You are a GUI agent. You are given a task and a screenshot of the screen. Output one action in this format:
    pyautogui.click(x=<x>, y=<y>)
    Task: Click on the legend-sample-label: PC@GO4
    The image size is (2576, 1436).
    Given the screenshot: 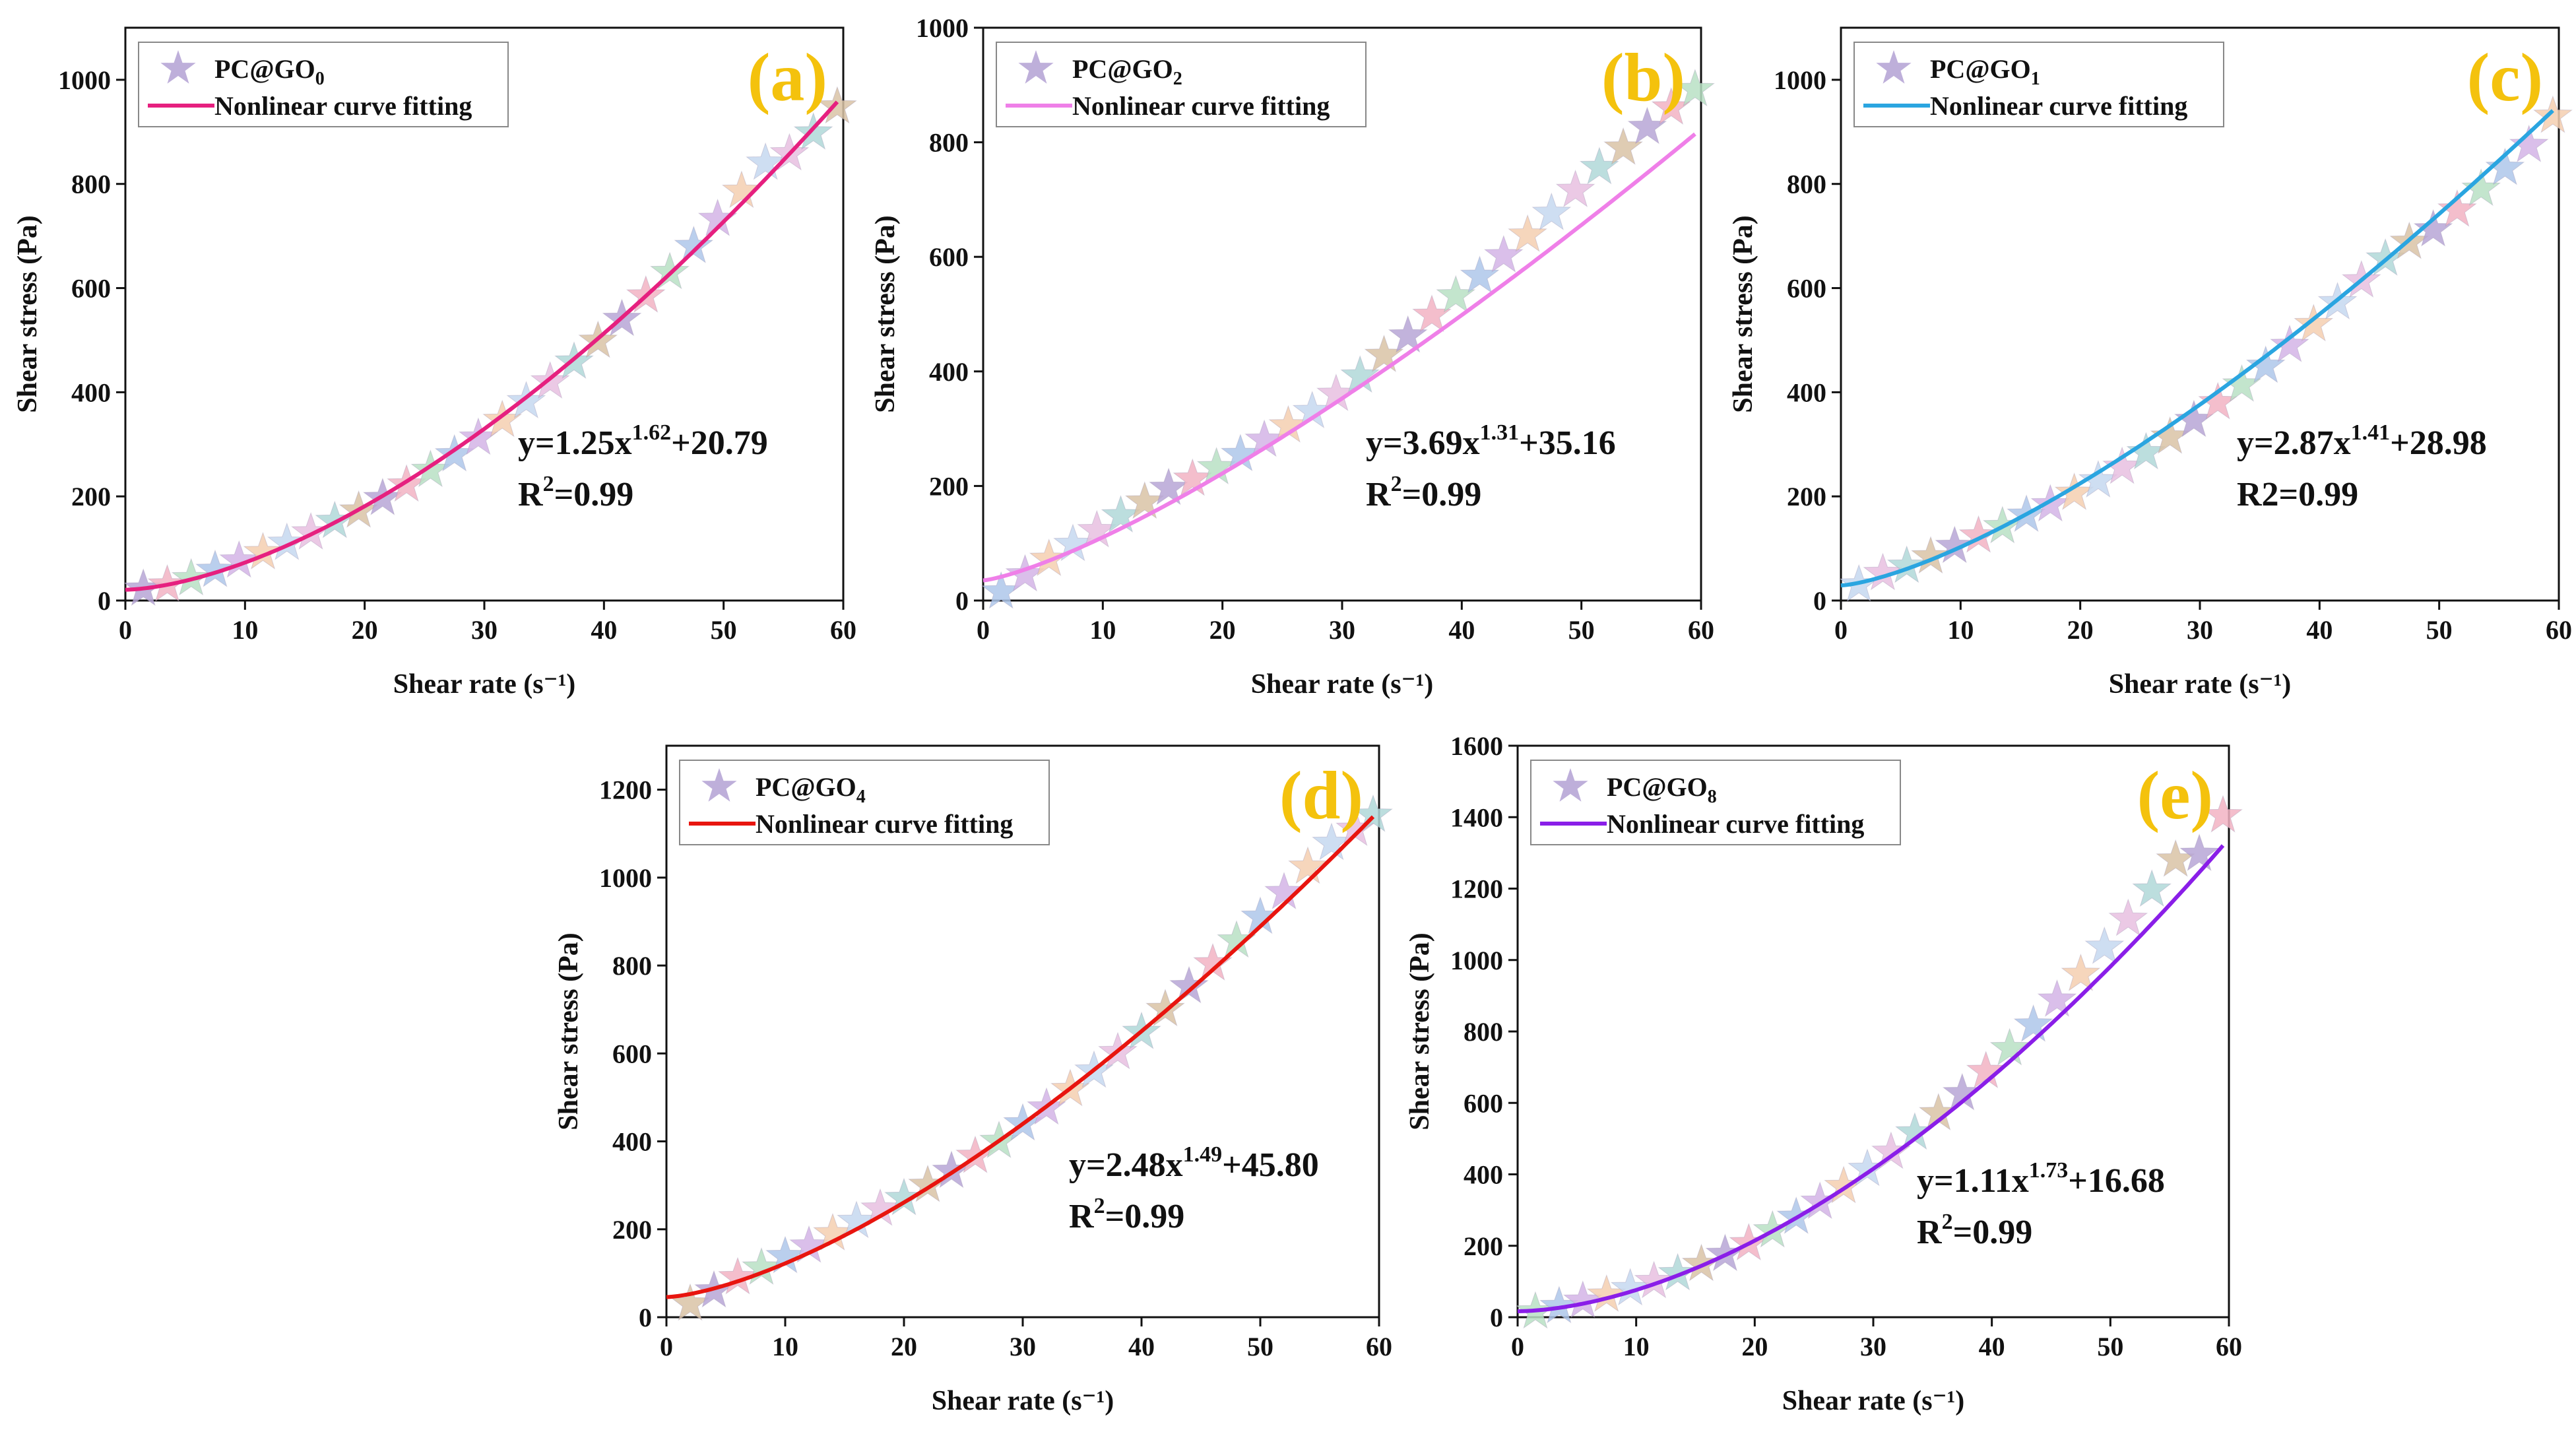 What is the action you would take?
    pyautogui.click(x=811, y=789)
    